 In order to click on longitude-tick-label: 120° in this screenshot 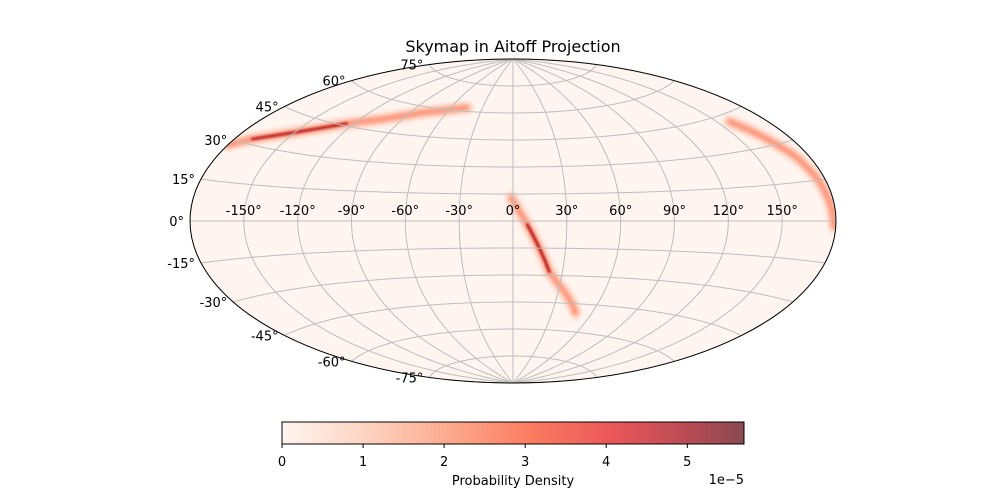, I will do `click(728, 211)`.